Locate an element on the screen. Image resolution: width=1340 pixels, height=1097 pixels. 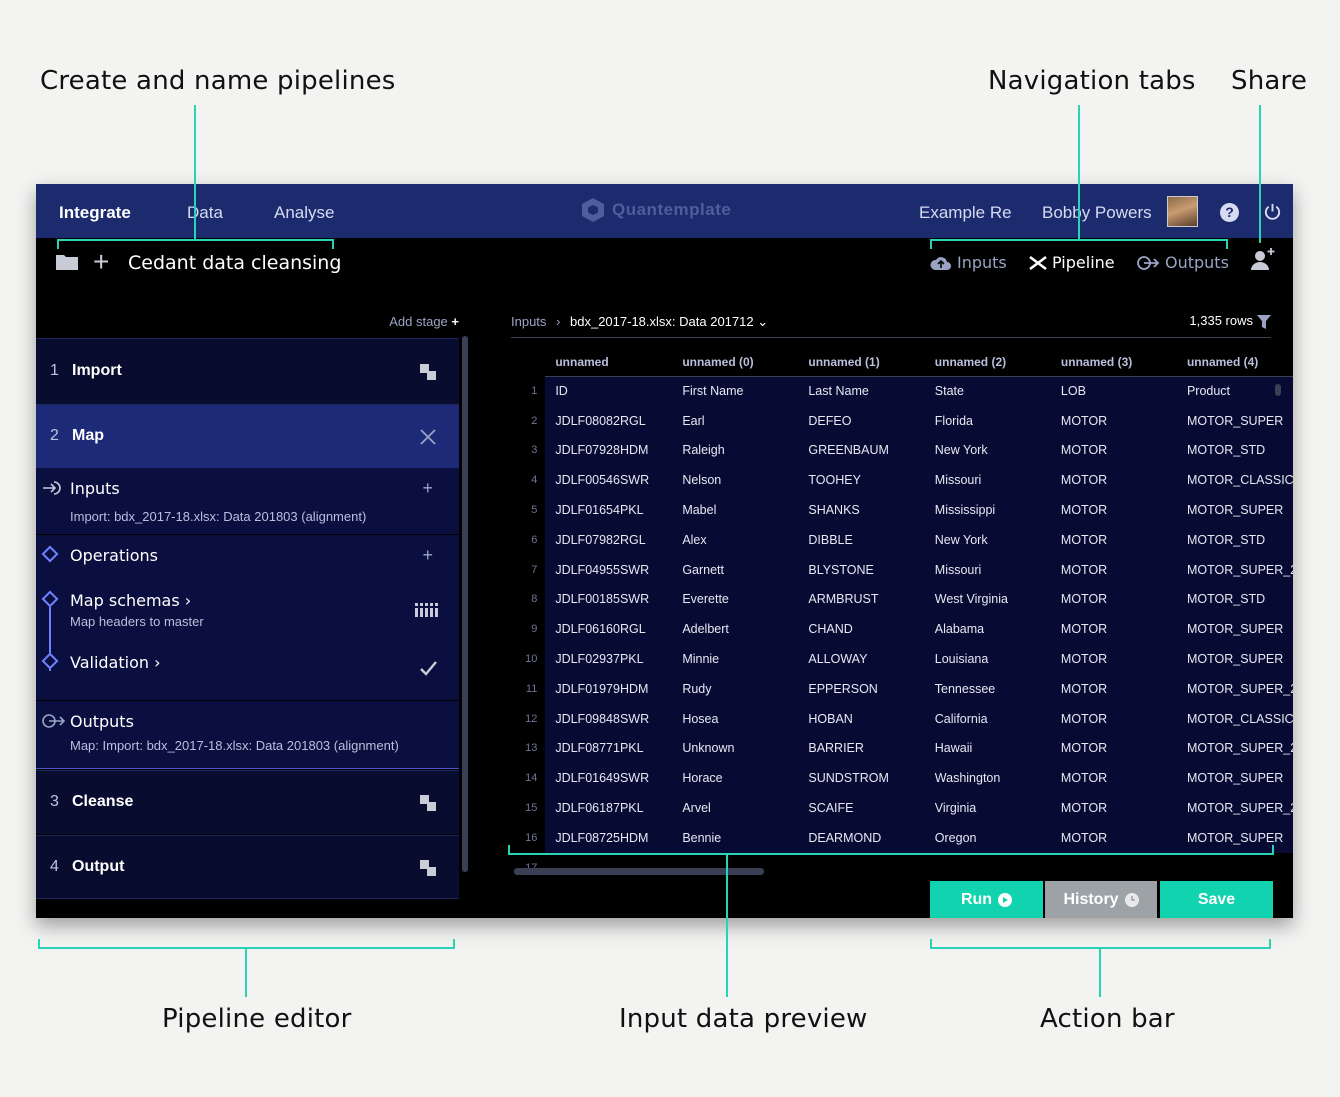
table-cell: BLYSTONE is located at coordinates (861, 569).